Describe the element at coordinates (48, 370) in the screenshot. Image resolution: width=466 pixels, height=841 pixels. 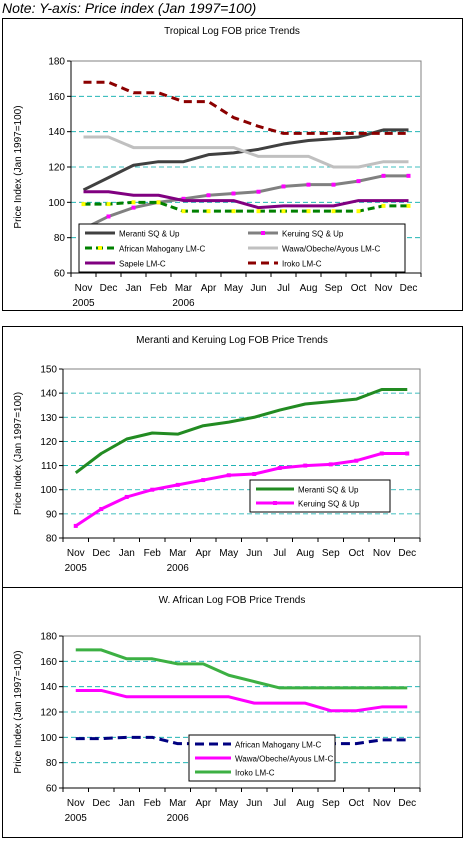
I see `y-tick-label: 150` at that location.